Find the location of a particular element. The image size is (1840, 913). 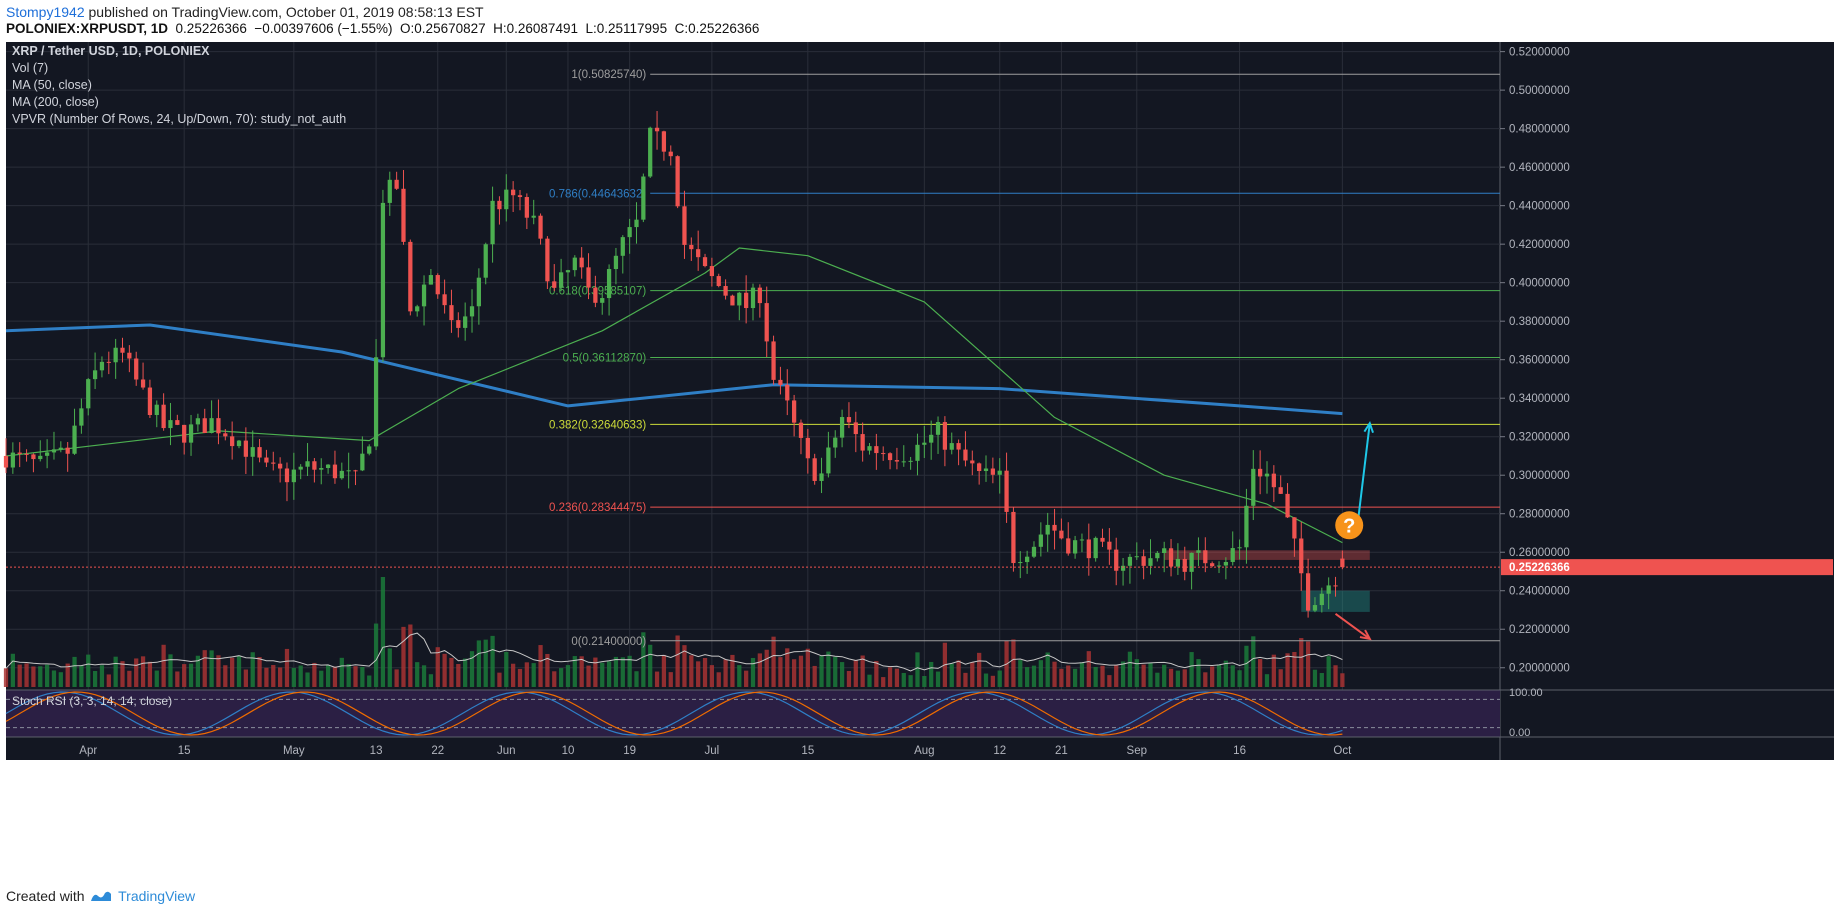

x-tick-label: May is located at coordinates (294, 751).